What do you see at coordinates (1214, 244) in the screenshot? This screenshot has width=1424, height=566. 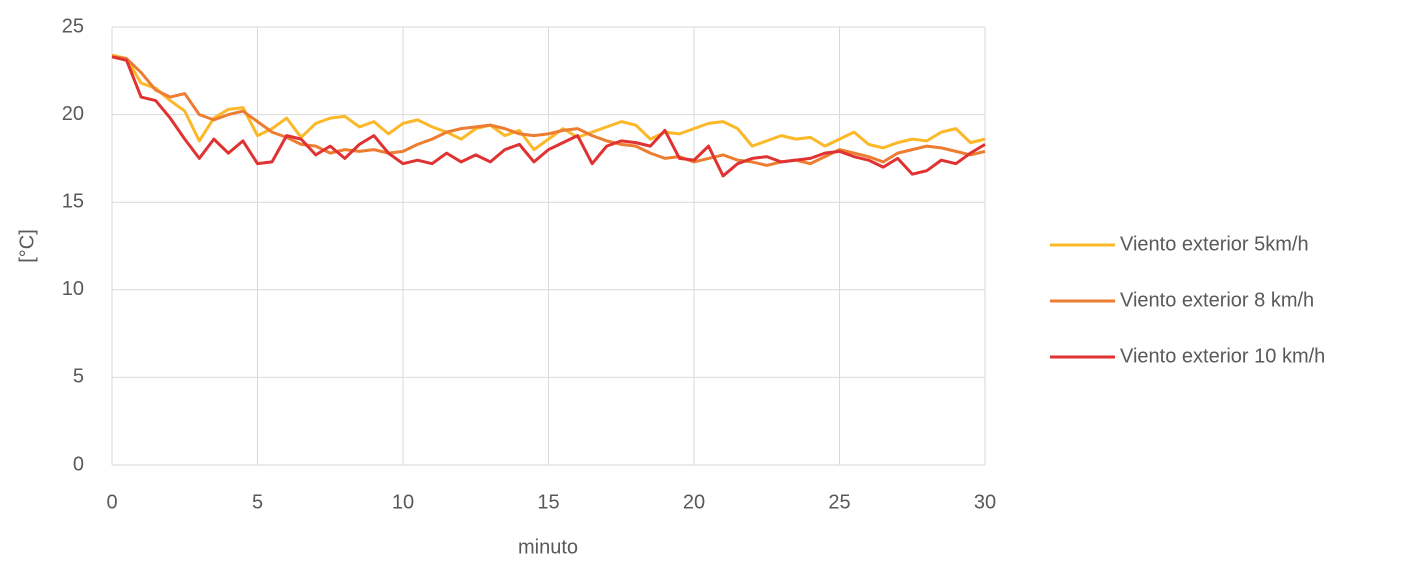 I see `legend-label: Viento exterior 5km/h` at bounding box center [1214, 244].